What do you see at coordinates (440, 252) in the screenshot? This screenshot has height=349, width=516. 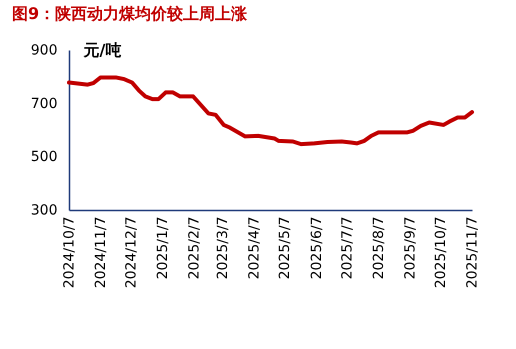 I see `x-tick-label: 2025/10/7` at bounding box center [440, 252].